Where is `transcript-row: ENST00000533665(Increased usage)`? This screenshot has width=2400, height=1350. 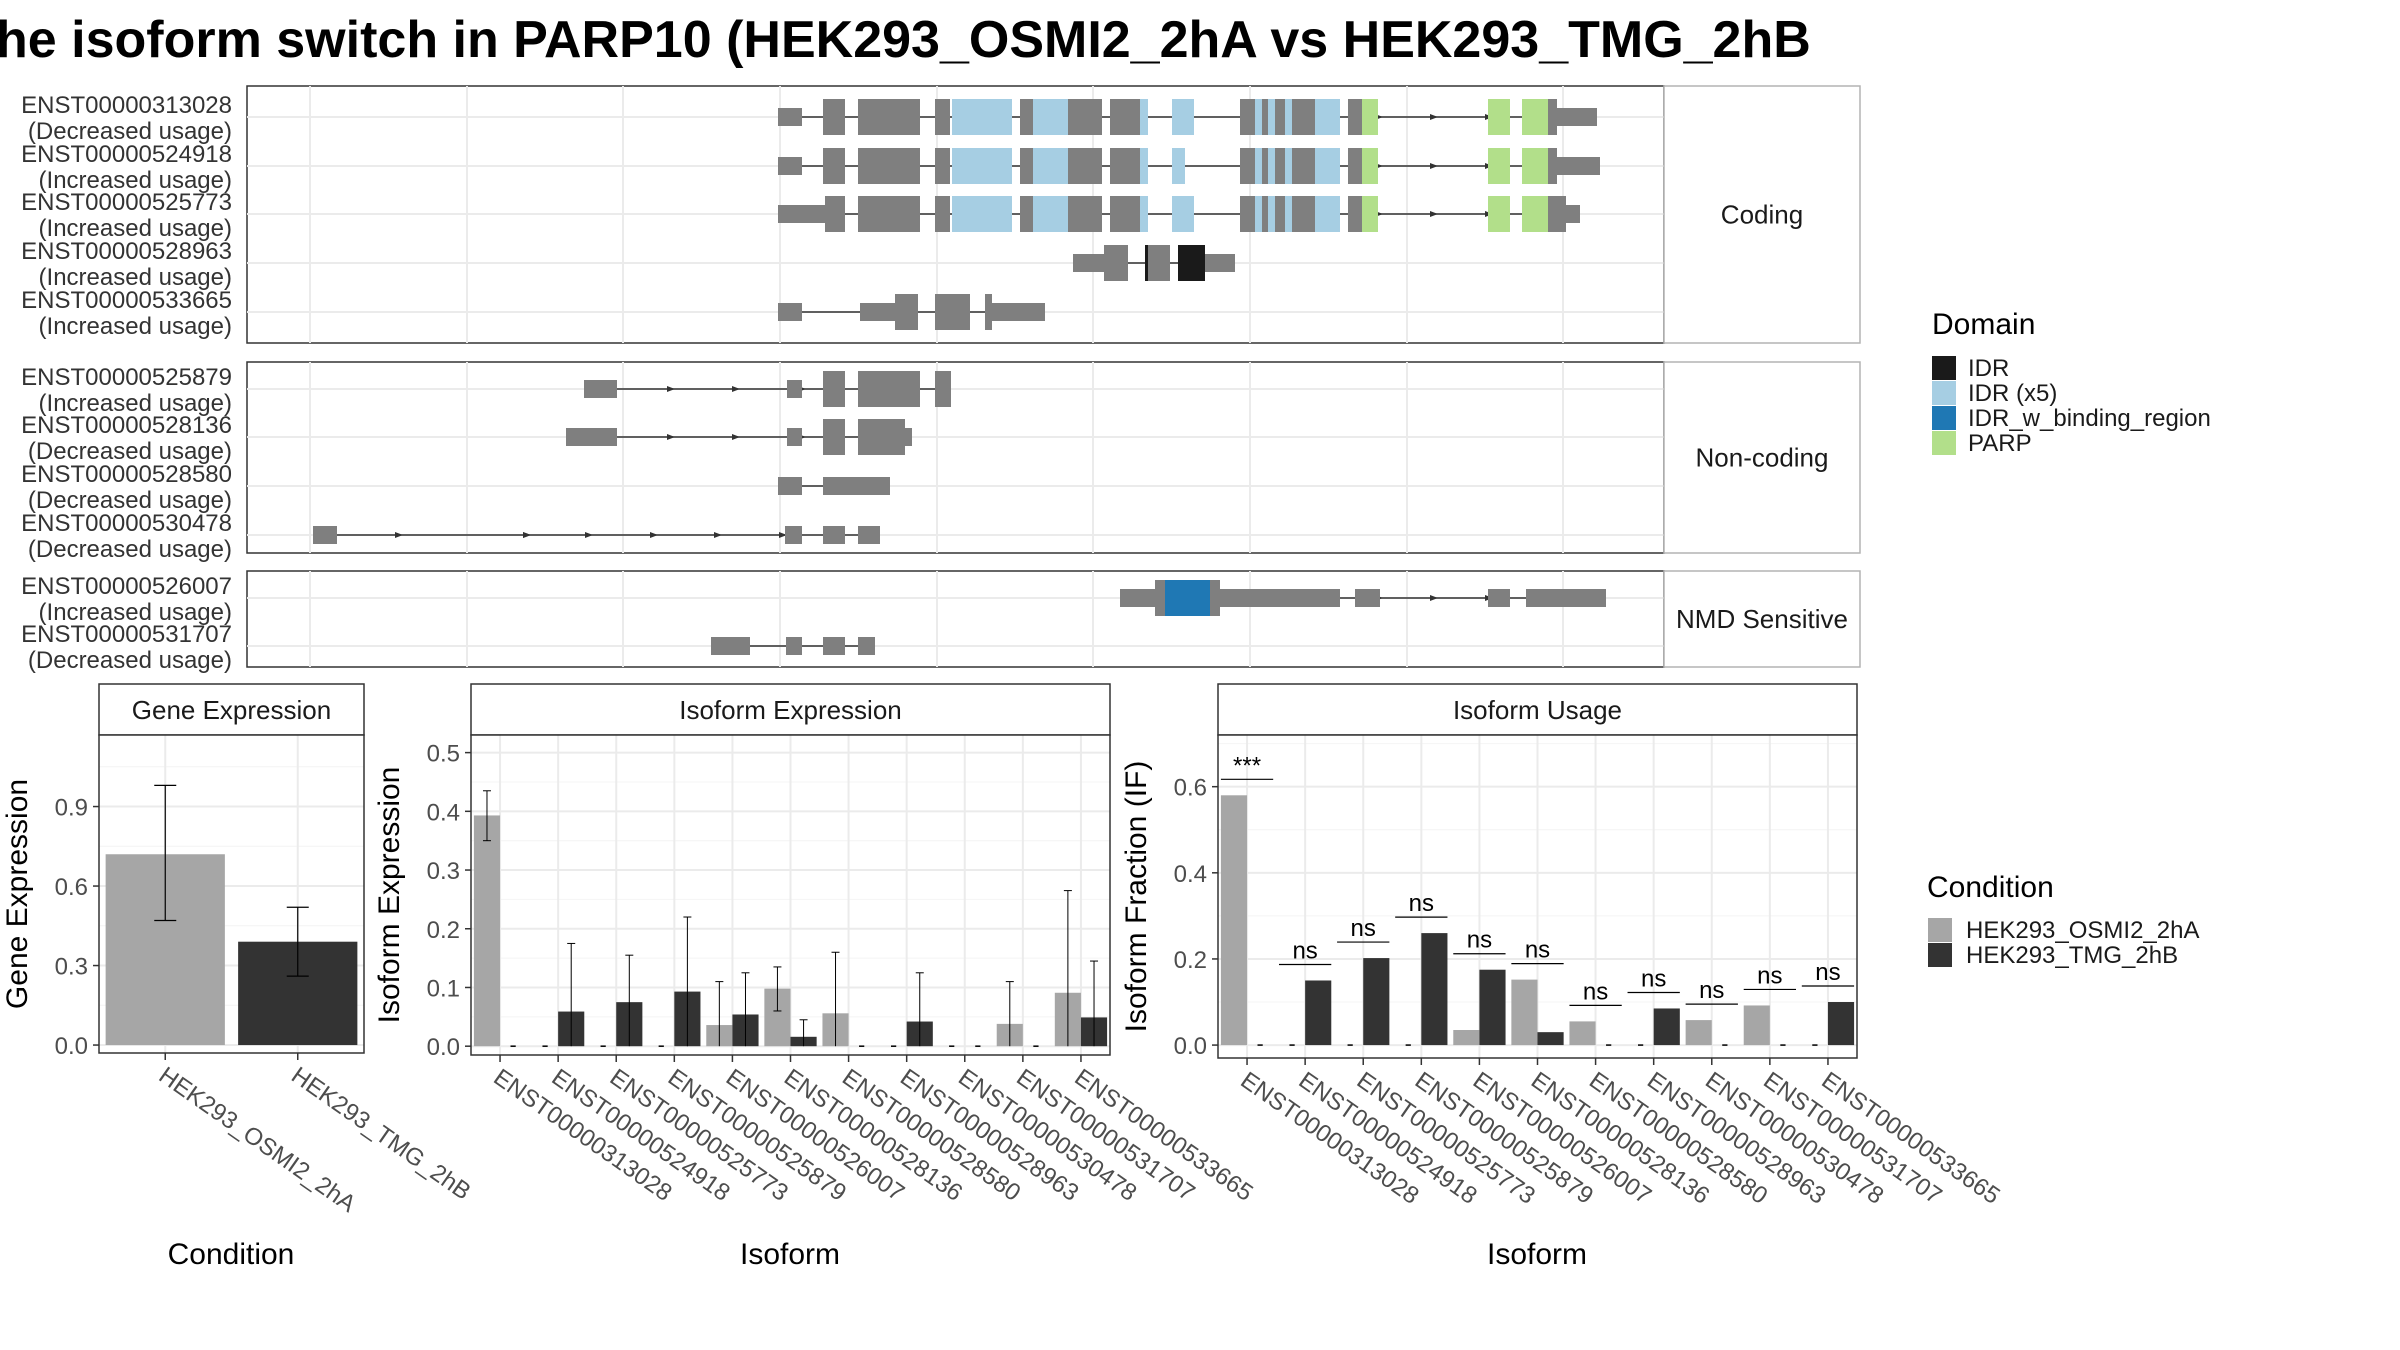
transcript-row: ENST00000533665(Increased usage) is located at coordinates (533, 313).